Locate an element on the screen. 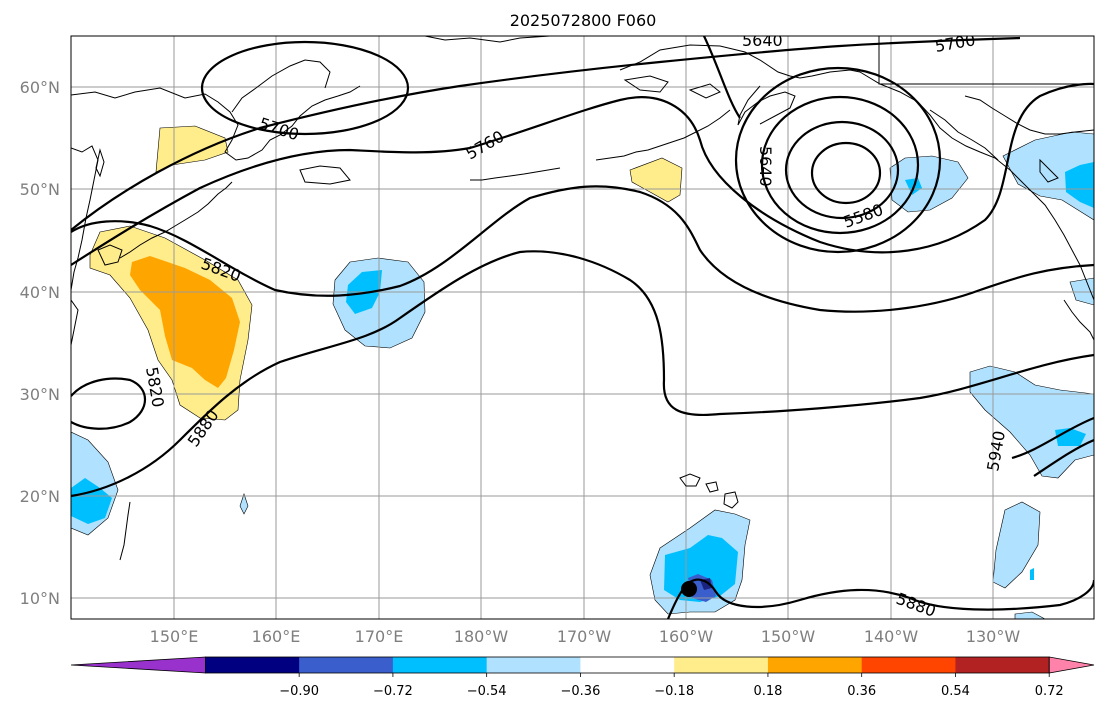 The image size is (1105, 712). colorbar-tick-label: 0.36 is located at coordinates (861, 691).